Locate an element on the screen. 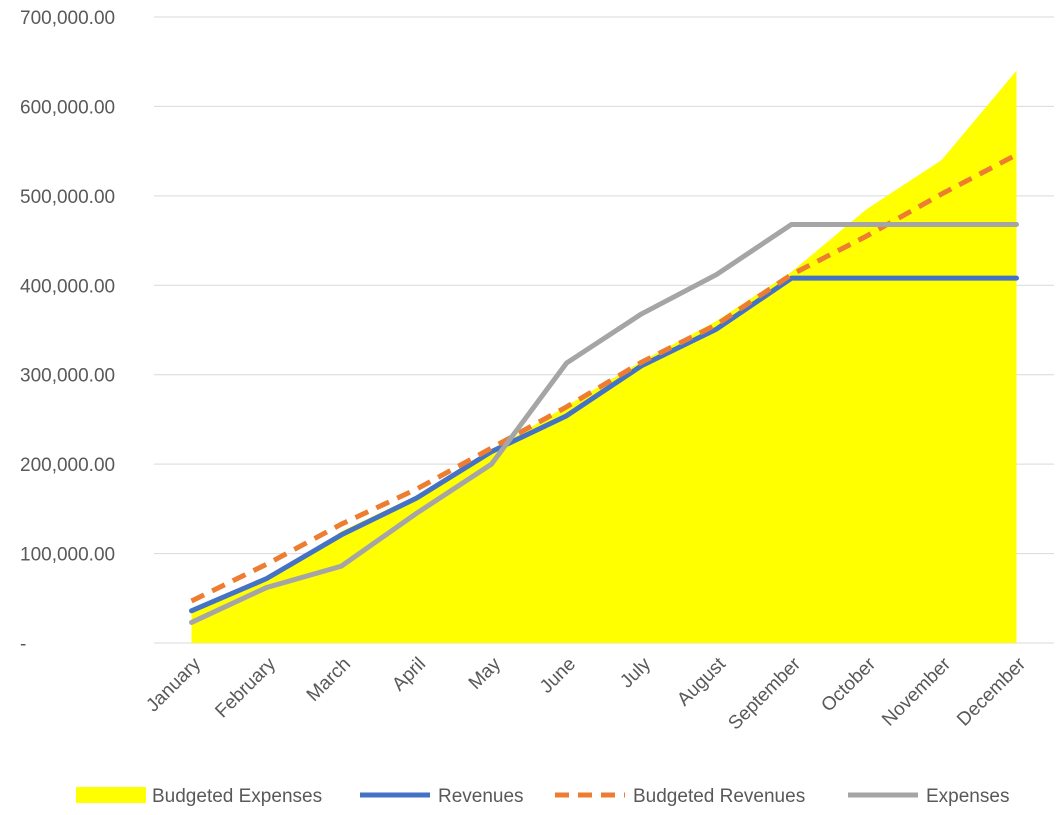 The image size is (1063, 815). y-tick-label: 100,000.00 is located at coordinates (67, 555).